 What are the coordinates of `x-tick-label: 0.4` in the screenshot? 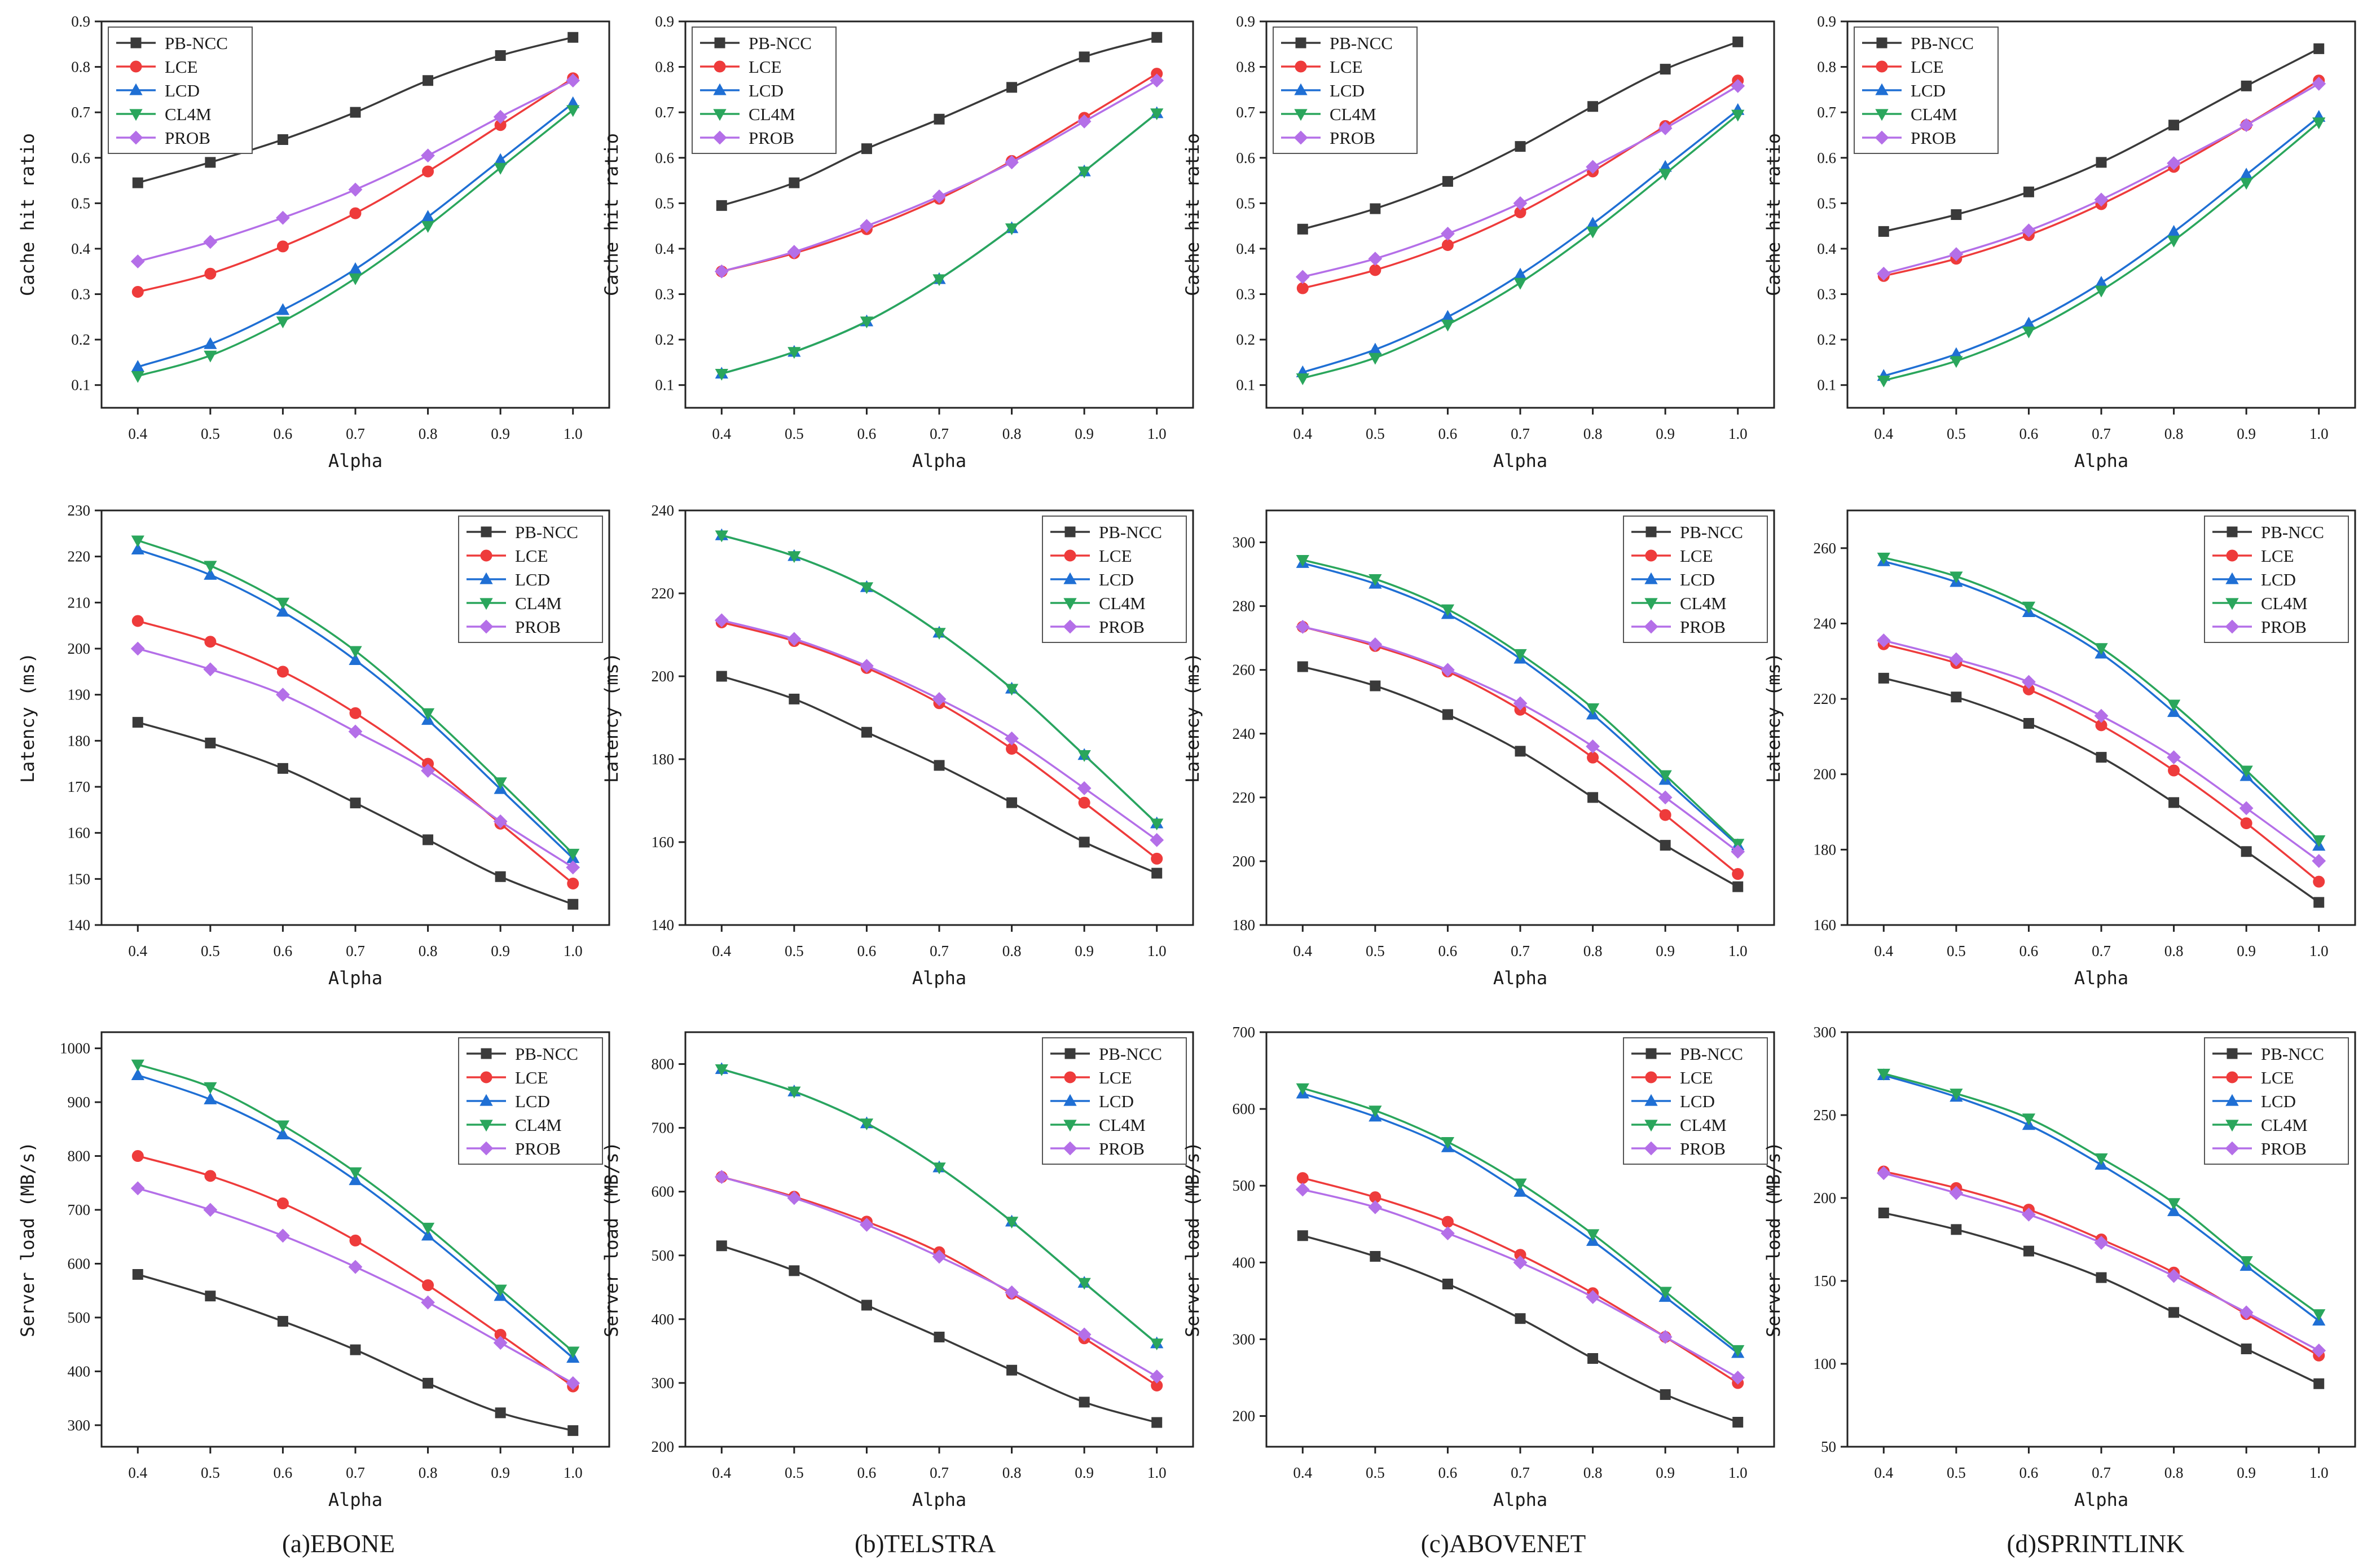 It's located at (1883, 950).